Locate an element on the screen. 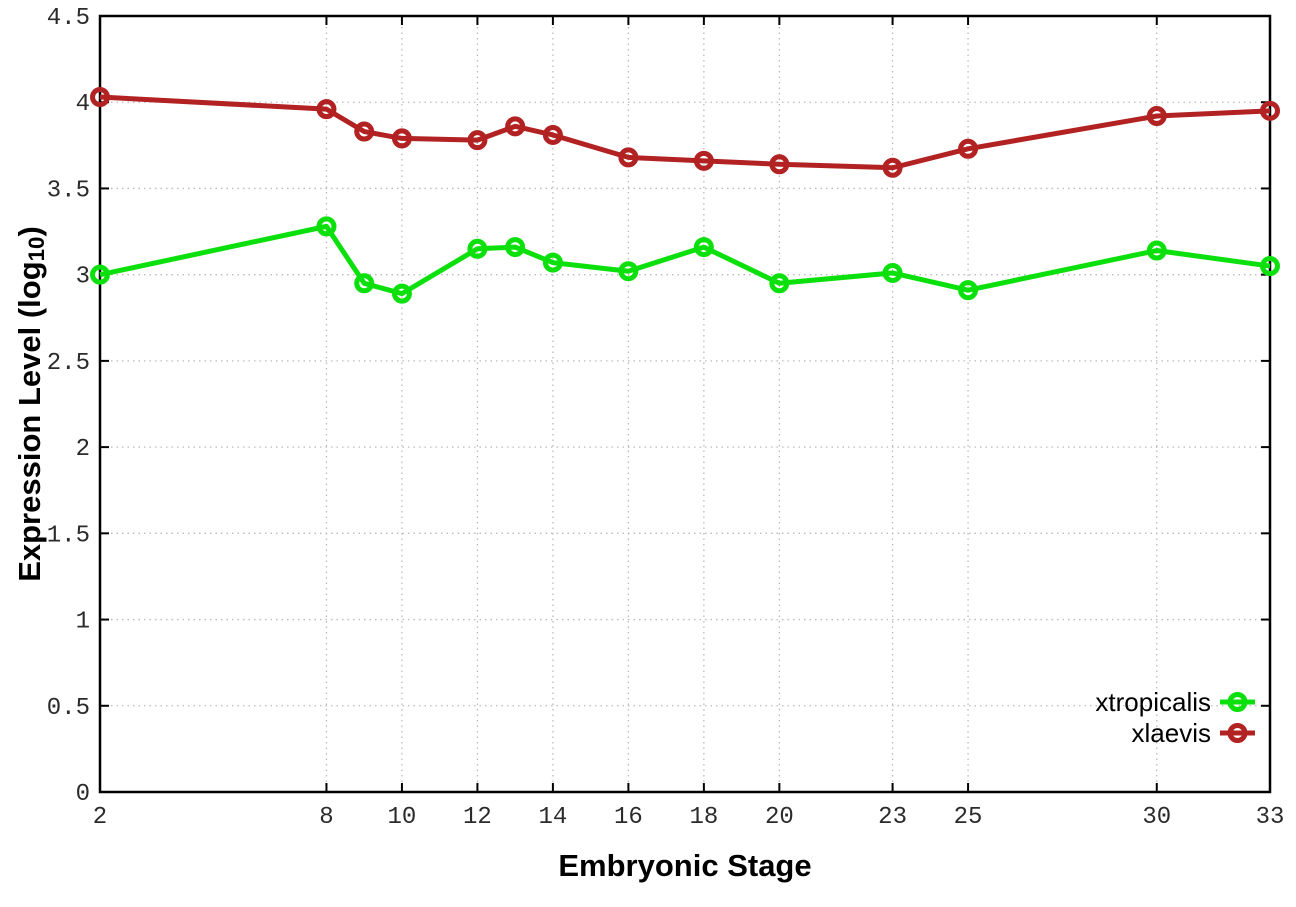  x-tick-label: 23 is located at coordinates (892, 817).